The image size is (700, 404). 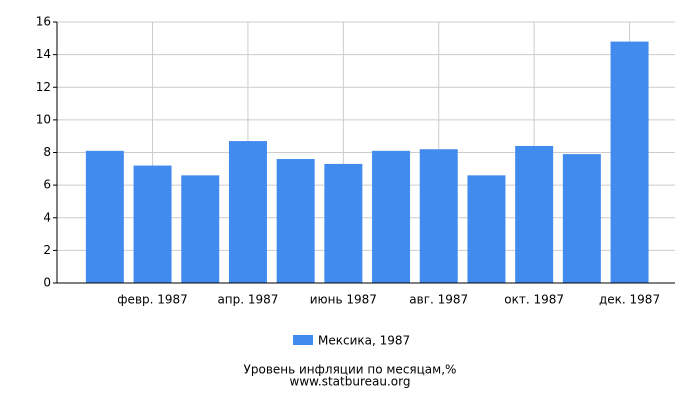 What do you see at coordinates (43, 54) in the screenshot?
I see `y-tick-label: 14` at bounding box center [43, 54].